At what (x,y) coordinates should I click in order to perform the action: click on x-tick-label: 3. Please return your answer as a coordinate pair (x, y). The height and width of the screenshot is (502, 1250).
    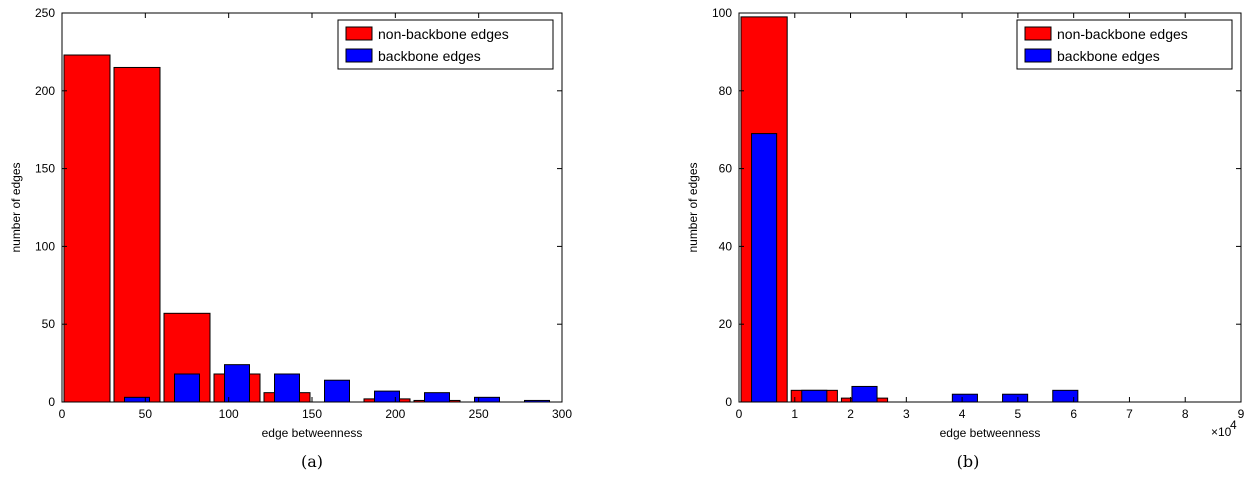
    Looking at the image, I should click on (906, 414).